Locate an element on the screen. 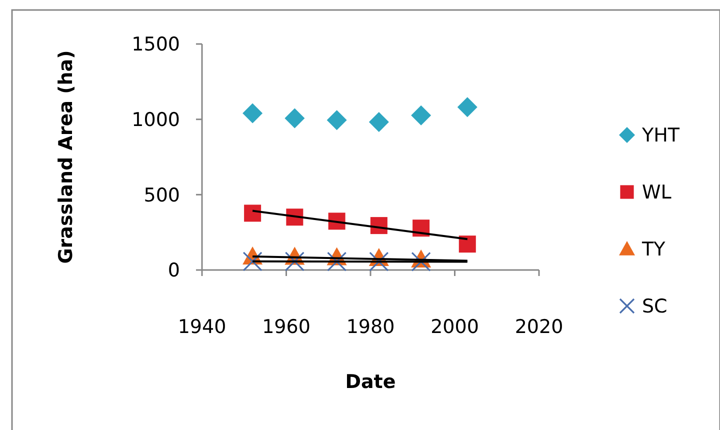 The image size is (720, 430). legend-label: YHT is located at coordinates (660, 135).